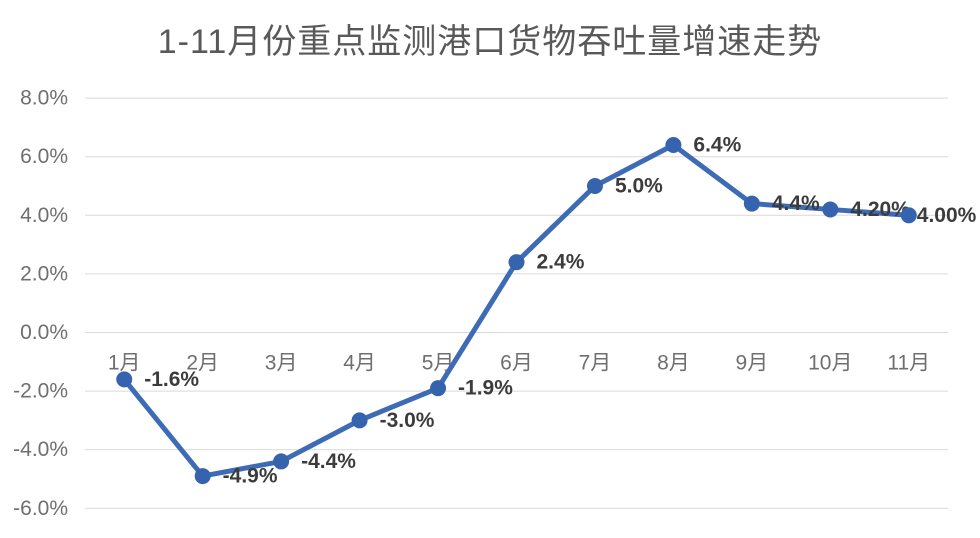  What do you see at coordinates (947, 215) in the screenshot?
I see `data-point-label: 4.00%` at bounding box center [947, 215].